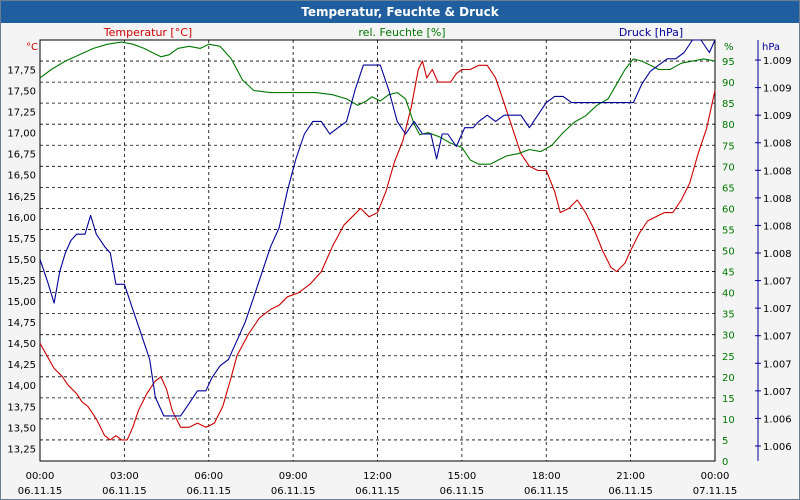 This screenshot has width=800, height=500. What do you see at coordinates (728, 167) in the screenshot?
I see `humidity-tick-label: 70` at bounding box center [728, 167].